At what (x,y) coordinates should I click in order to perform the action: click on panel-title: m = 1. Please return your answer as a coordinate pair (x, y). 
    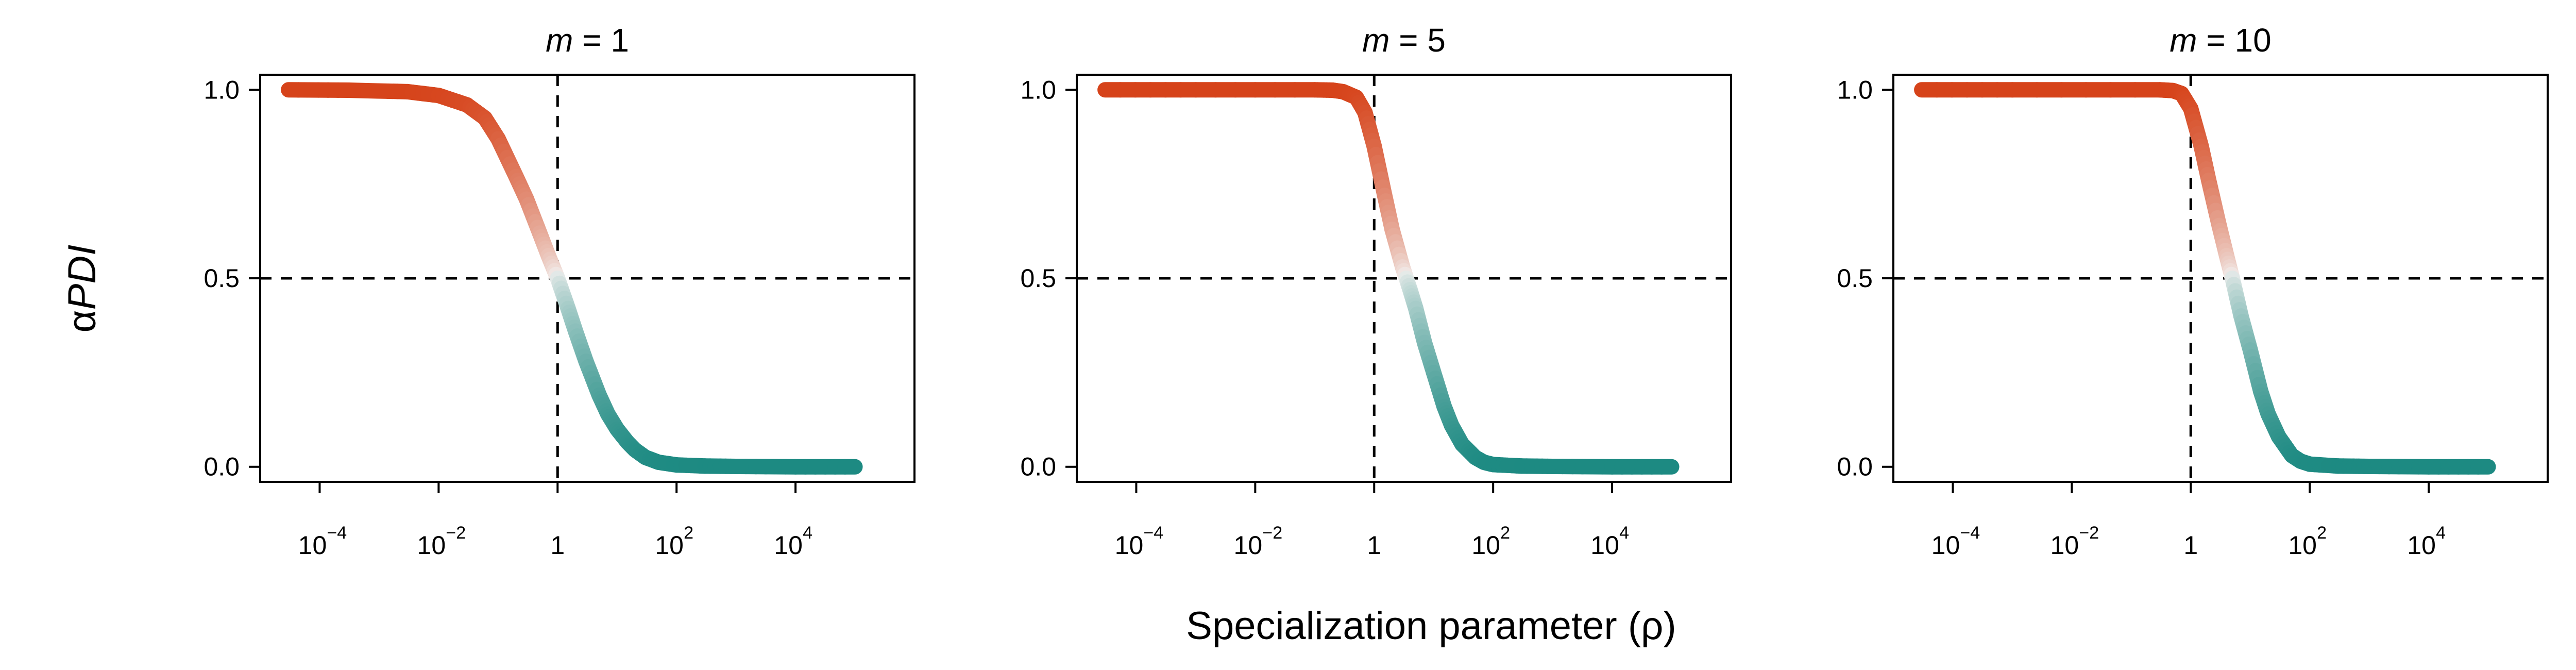
    Looking at the image, I should click on (587, 40).